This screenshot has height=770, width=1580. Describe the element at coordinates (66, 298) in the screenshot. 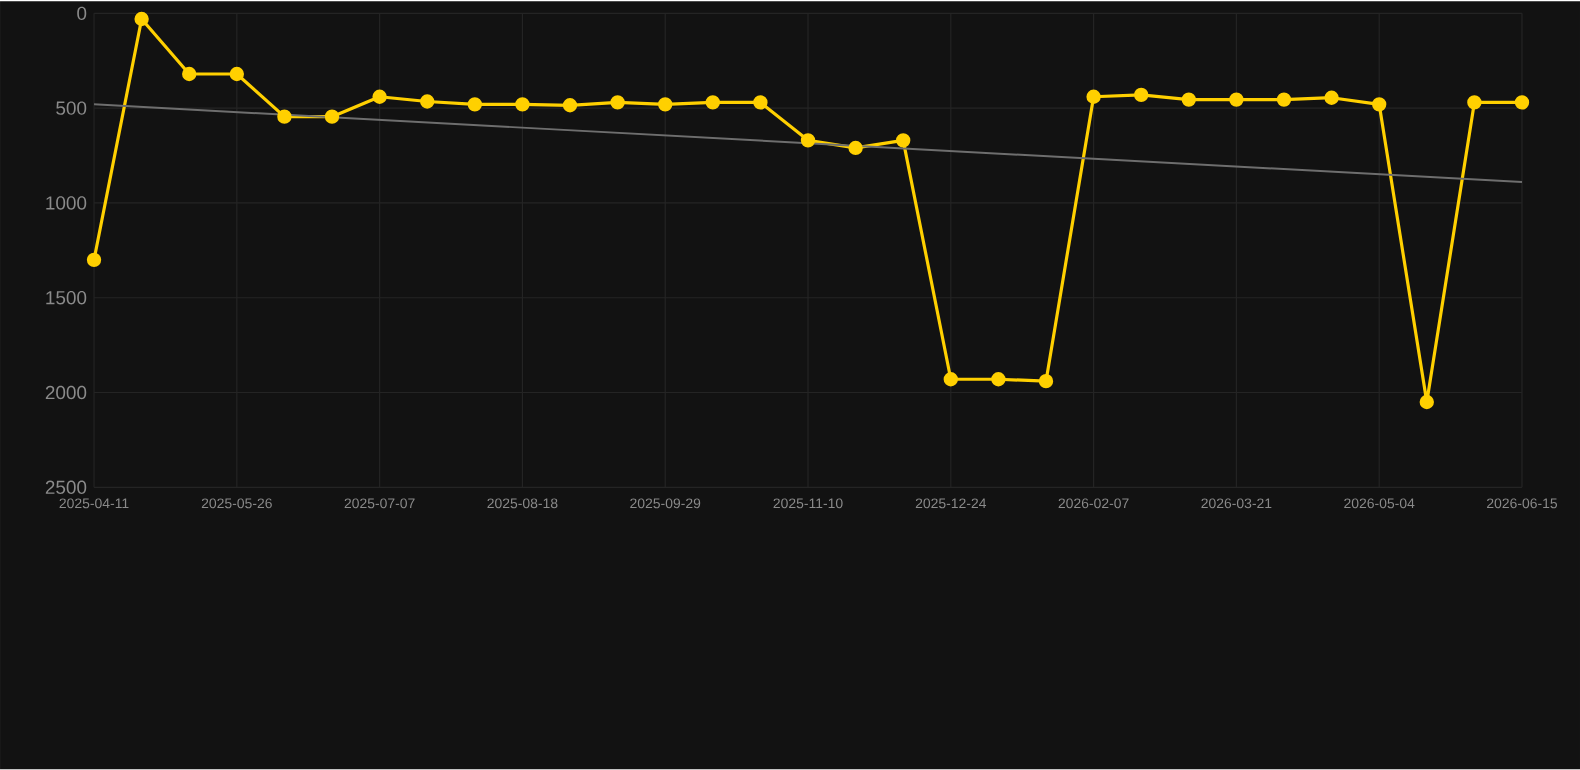

I see `y-tick-label: 1500` at that location.